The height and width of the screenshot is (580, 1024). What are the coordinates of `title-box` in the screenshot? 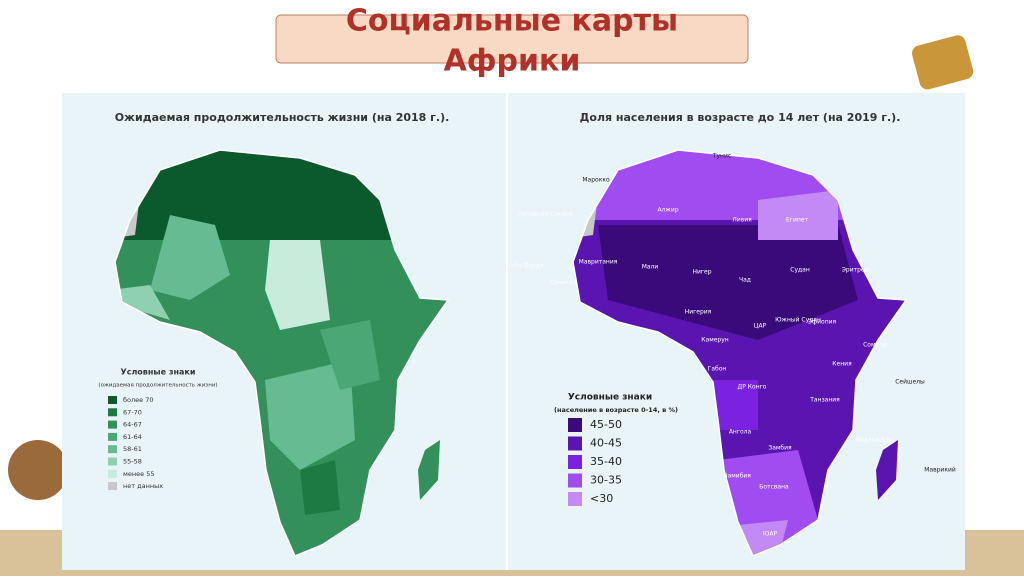 It's located at (512, 39).